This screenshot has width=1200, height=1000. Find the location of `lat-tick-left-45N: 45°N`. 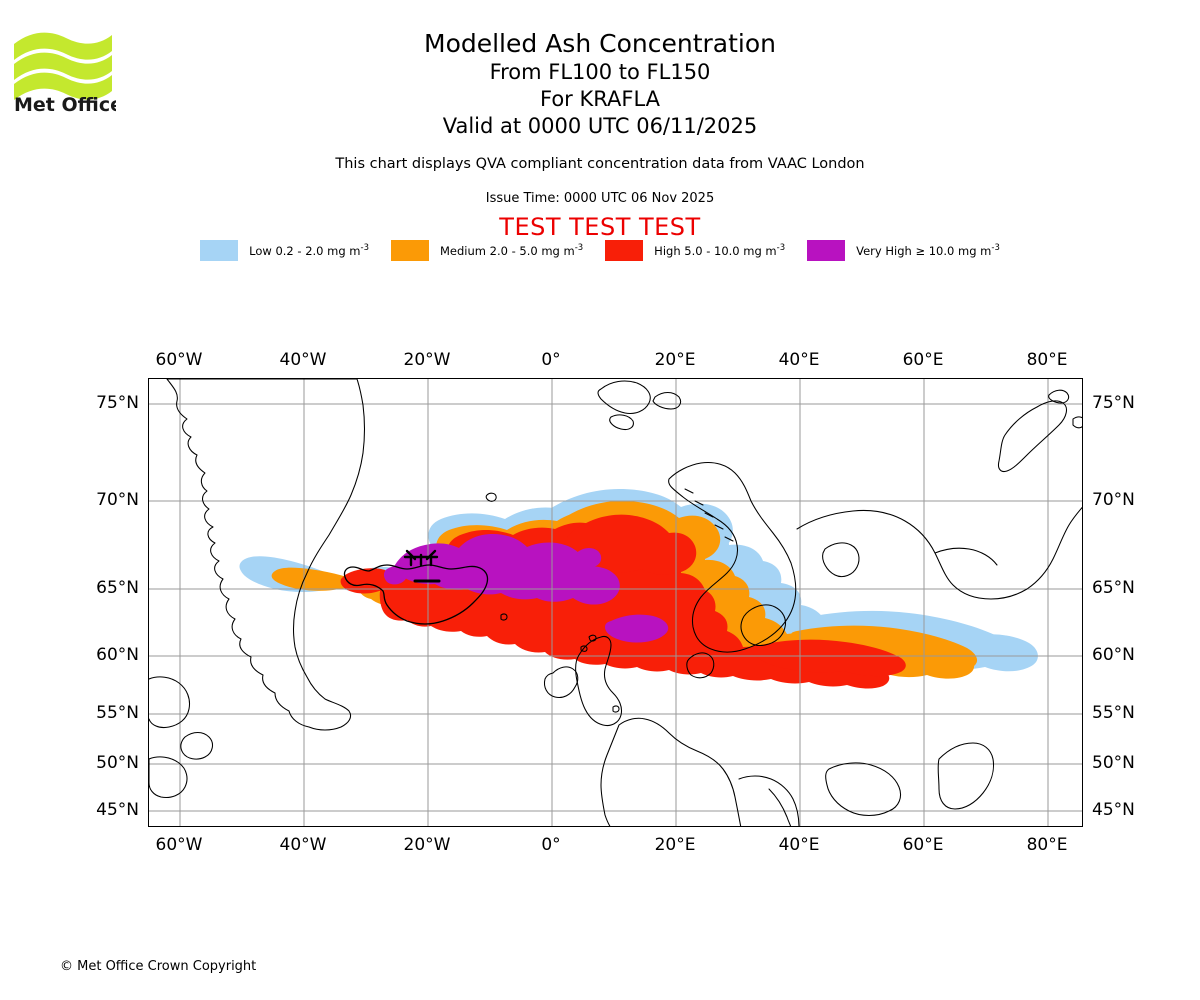

lat-tick-left-45N: 45°N is located at coordinates (117, 810).